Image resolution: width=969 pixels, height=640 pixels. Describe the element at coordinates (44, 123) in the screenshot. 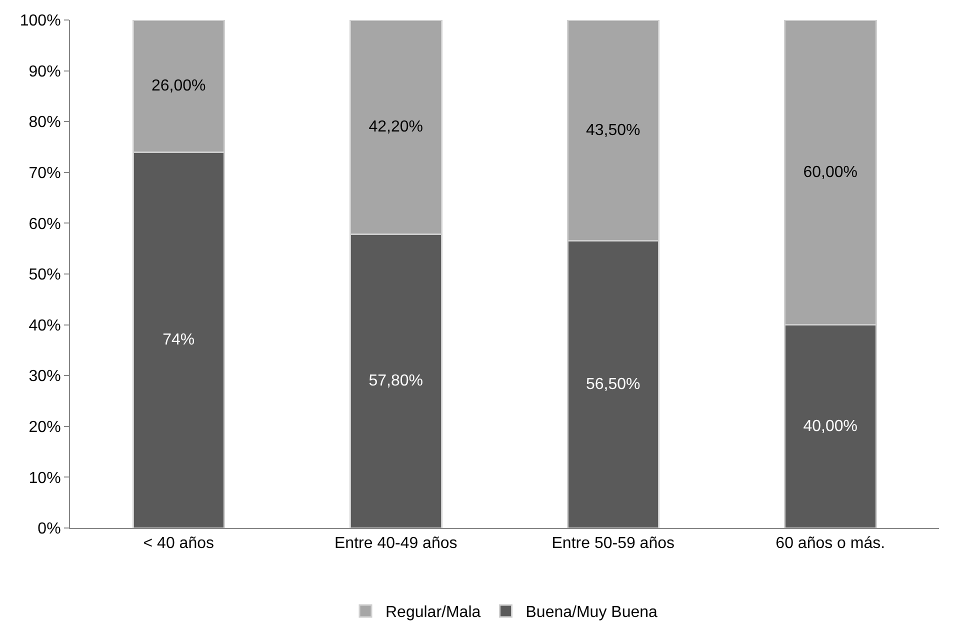

I see `y-tick-label: 80%` at that location.